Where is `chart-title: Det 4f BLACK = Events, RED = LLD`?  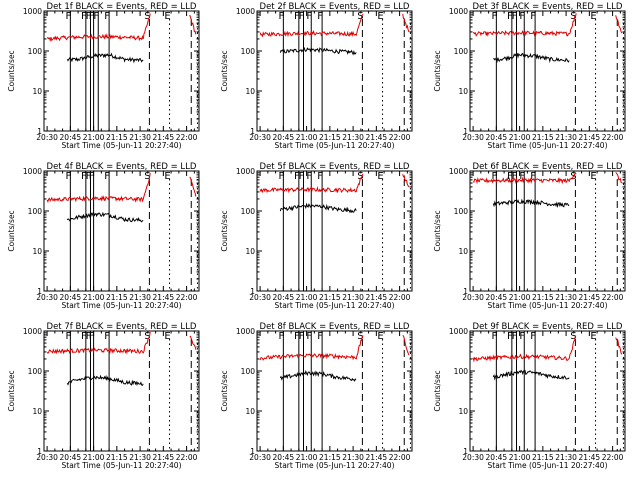
chart-title: Det 4f BLACK = Events, RED = LLD is located at coordinates (122, 167).